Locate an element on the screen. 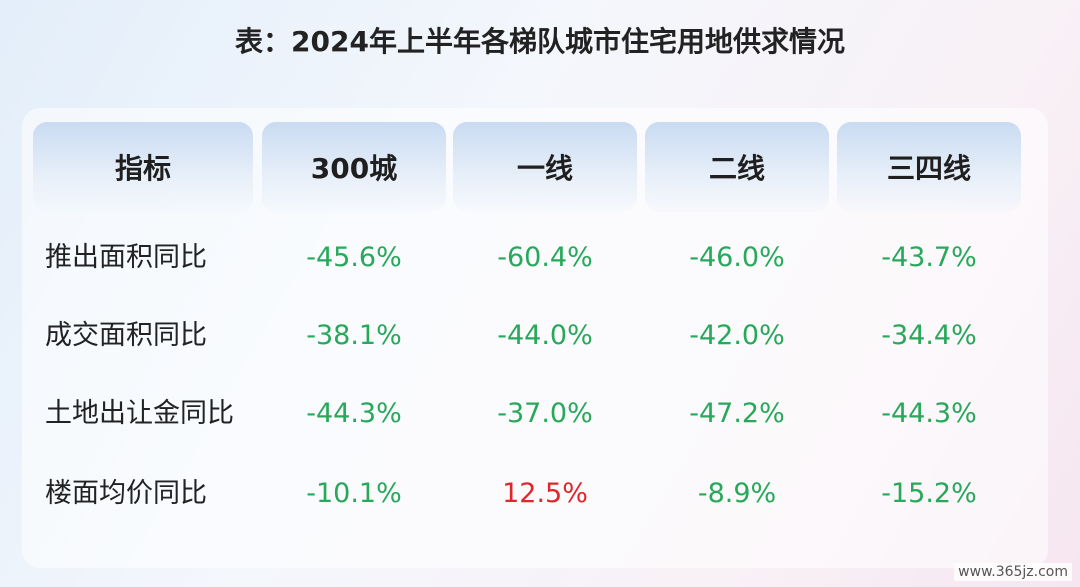 The image size is (1080, 587). value-cell: -47.2% is located at coordinates (737, 413).